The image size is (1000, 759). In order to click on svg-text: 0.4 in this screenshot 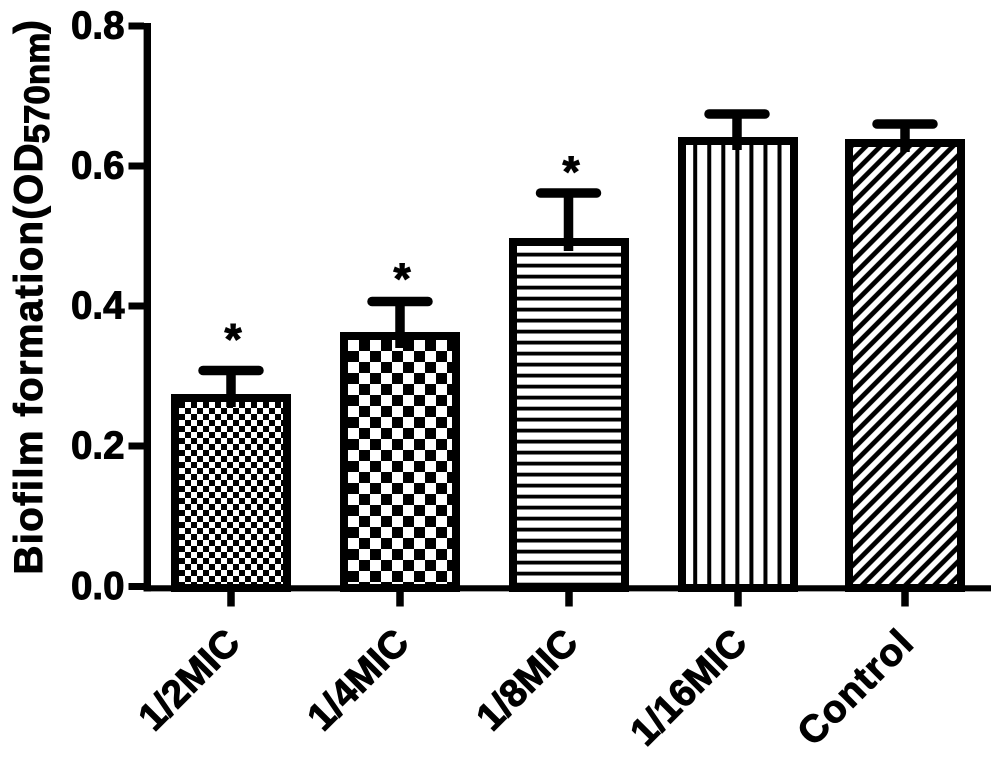, I will do `click(98, 306)`.